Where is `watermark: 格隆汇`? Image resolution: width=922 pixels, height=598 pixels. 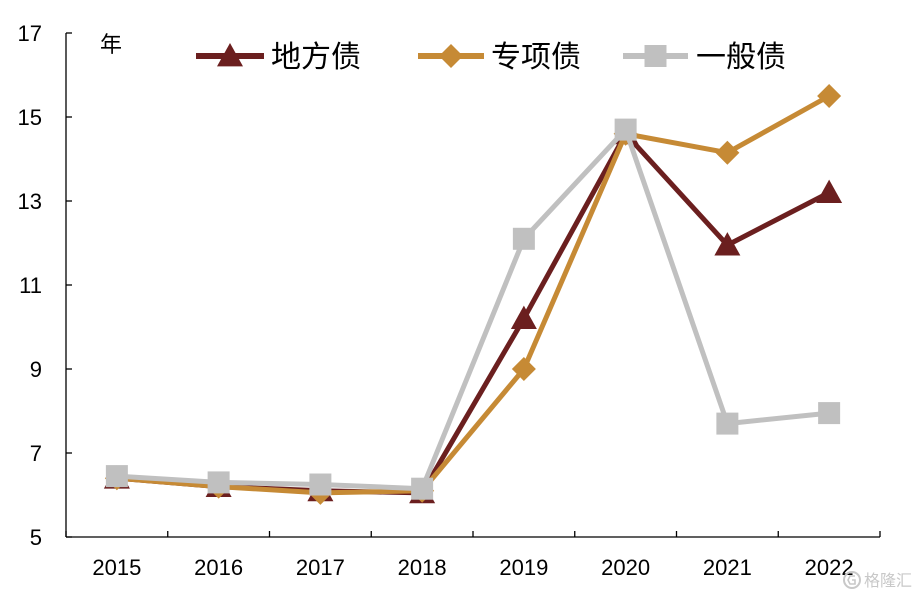 watermark: 格隆汇 is located at coordinates (877, 580).